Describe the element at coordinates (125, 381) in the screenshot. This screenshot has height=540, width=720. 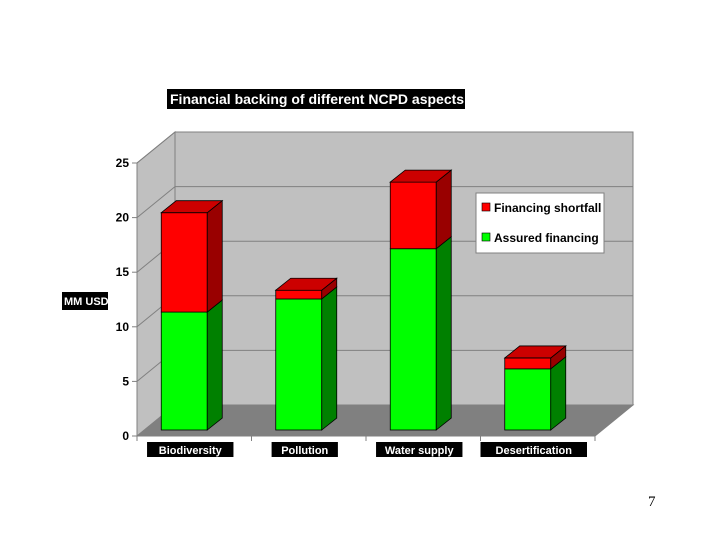
I see `y-tick-label: 5` at that location.